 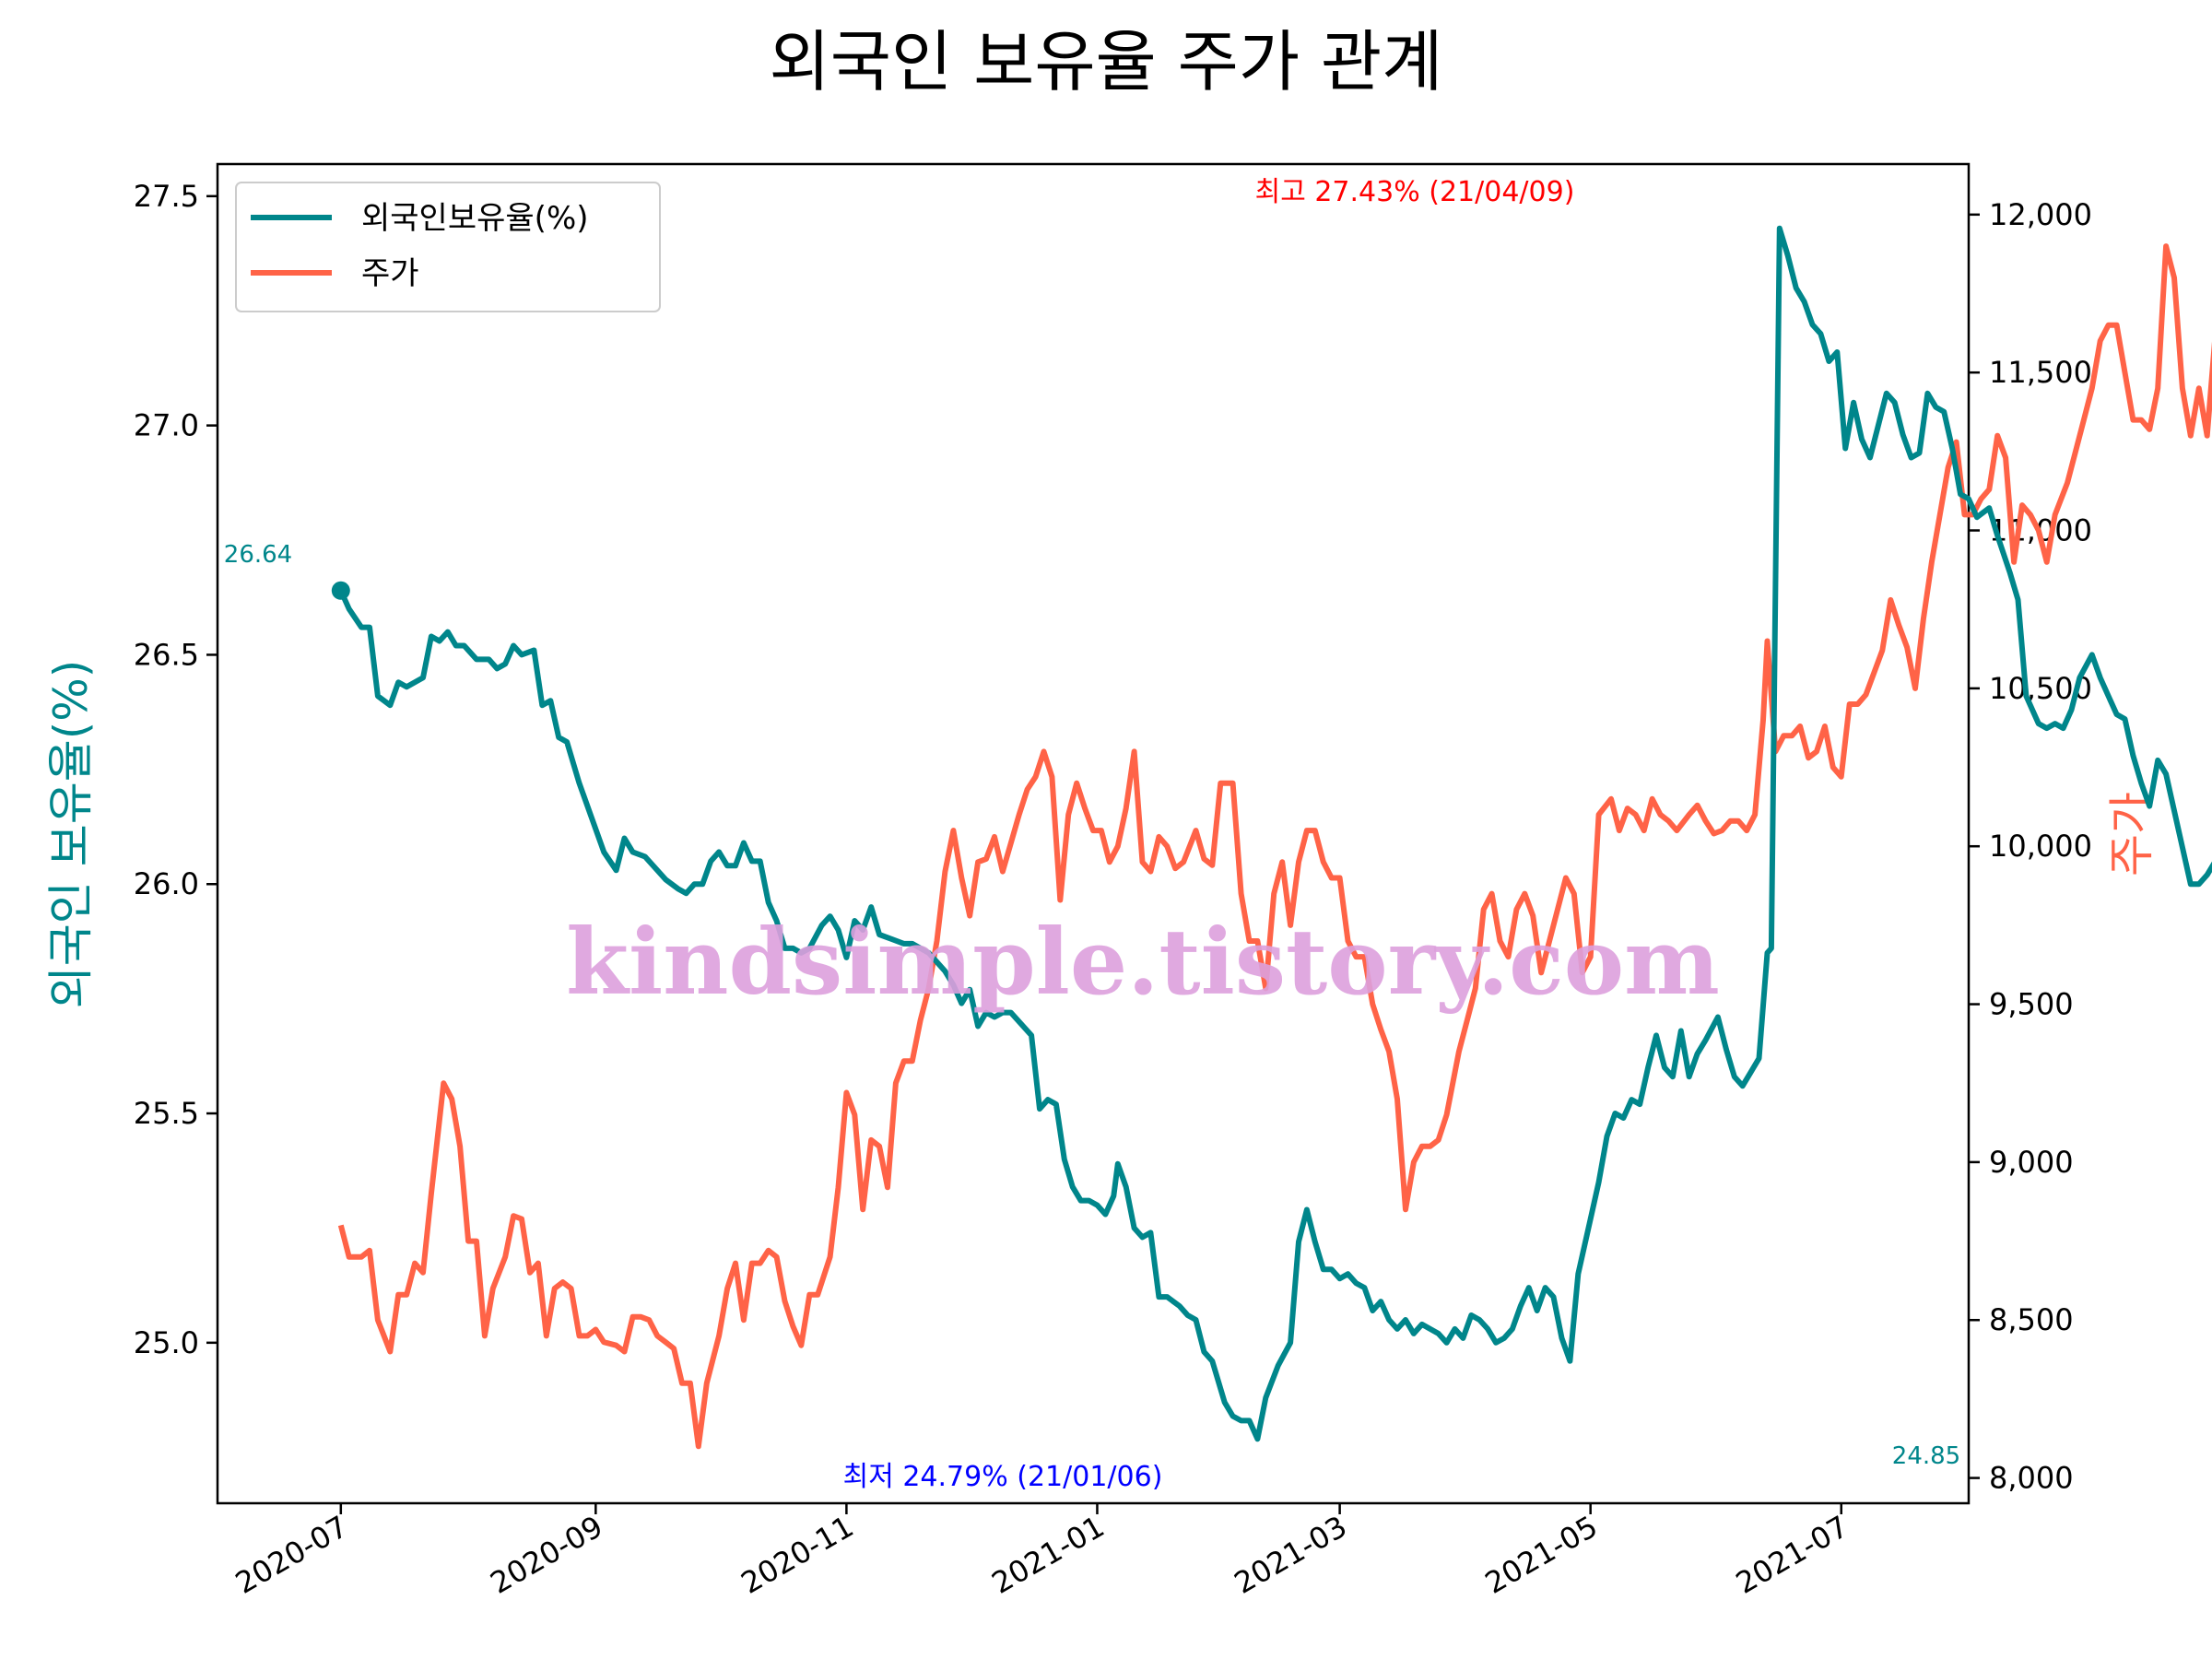 I want to click on x-tick-label: 2021-01, so click(x=1048, y=1555).